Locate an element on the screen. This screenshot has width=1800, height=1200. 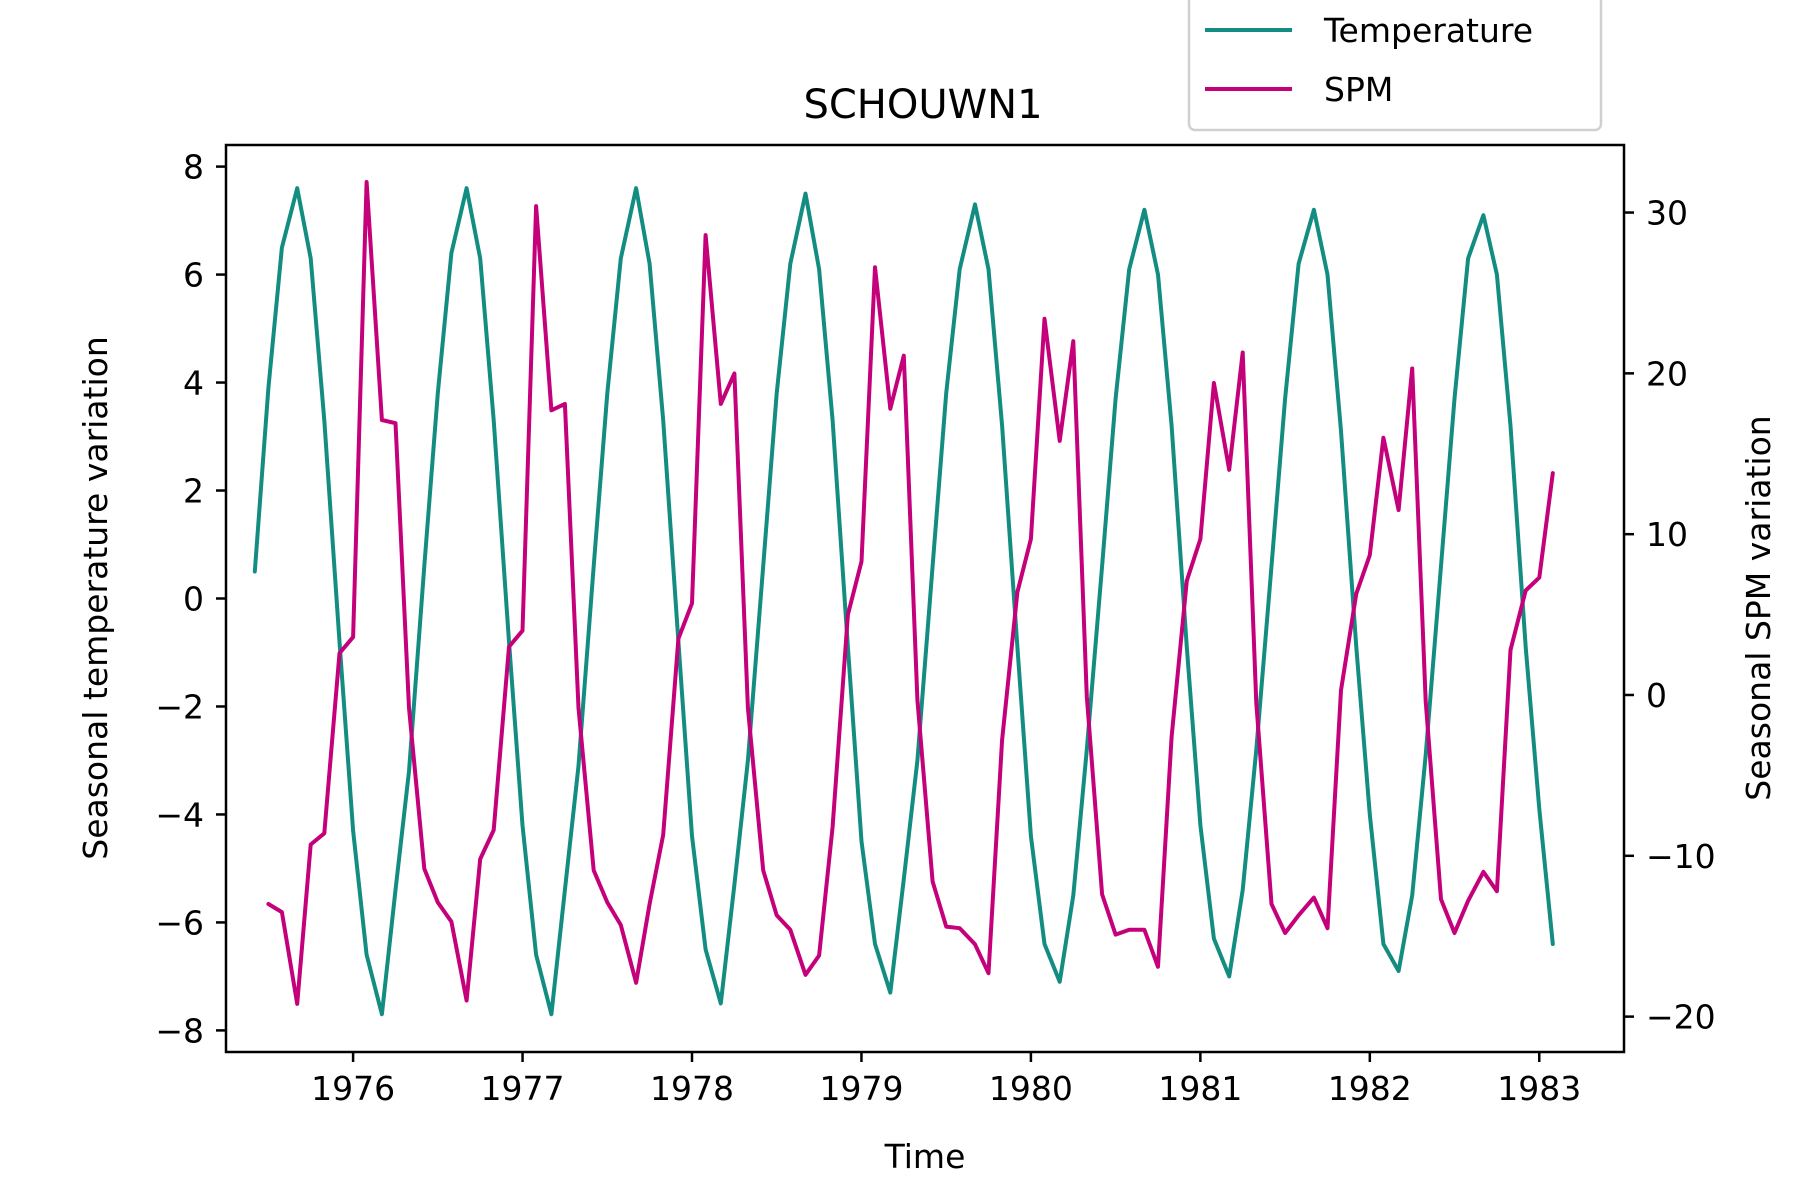
x-tick-label: 1982 is located at coordinates (1370, 1088).